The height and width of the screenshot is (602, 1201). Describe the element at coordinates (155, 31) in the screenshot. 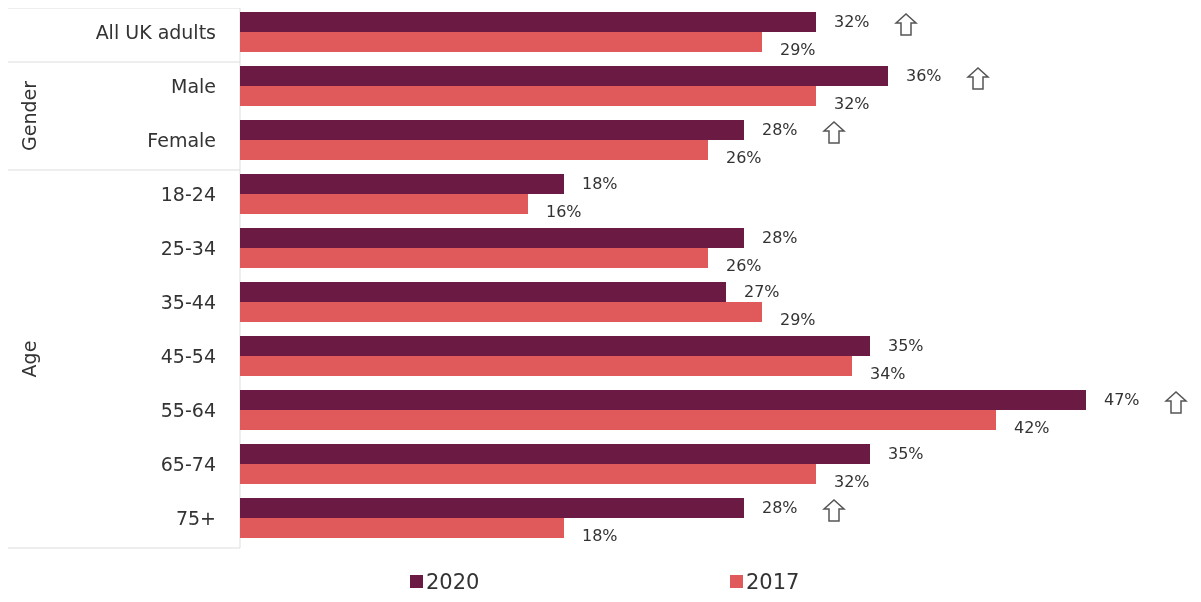

I see `y-tick-label: All UK adults` at that location.